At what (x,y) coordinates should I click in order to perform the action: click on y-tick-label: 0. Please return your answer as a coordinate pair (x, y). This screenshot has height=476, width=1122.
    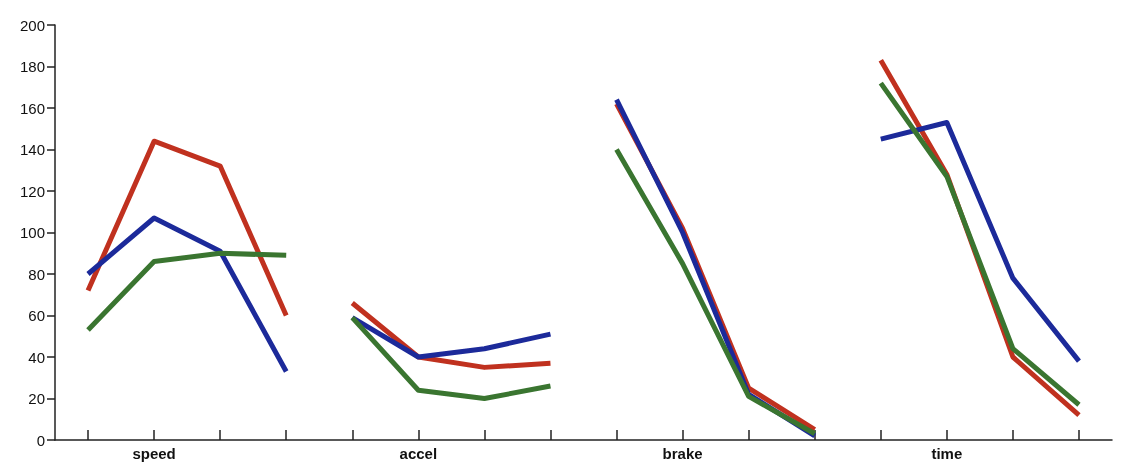
    Looking at the image, I should click on (40, 440).